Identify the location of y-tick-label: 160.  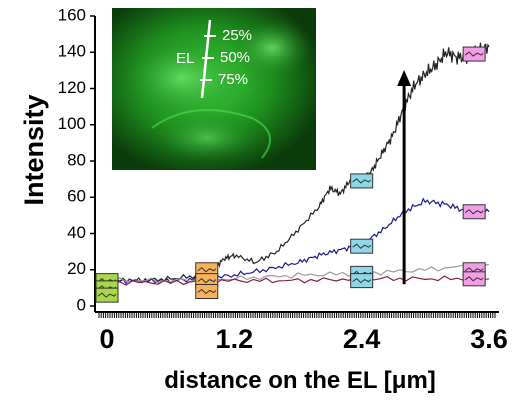
(72, 14).